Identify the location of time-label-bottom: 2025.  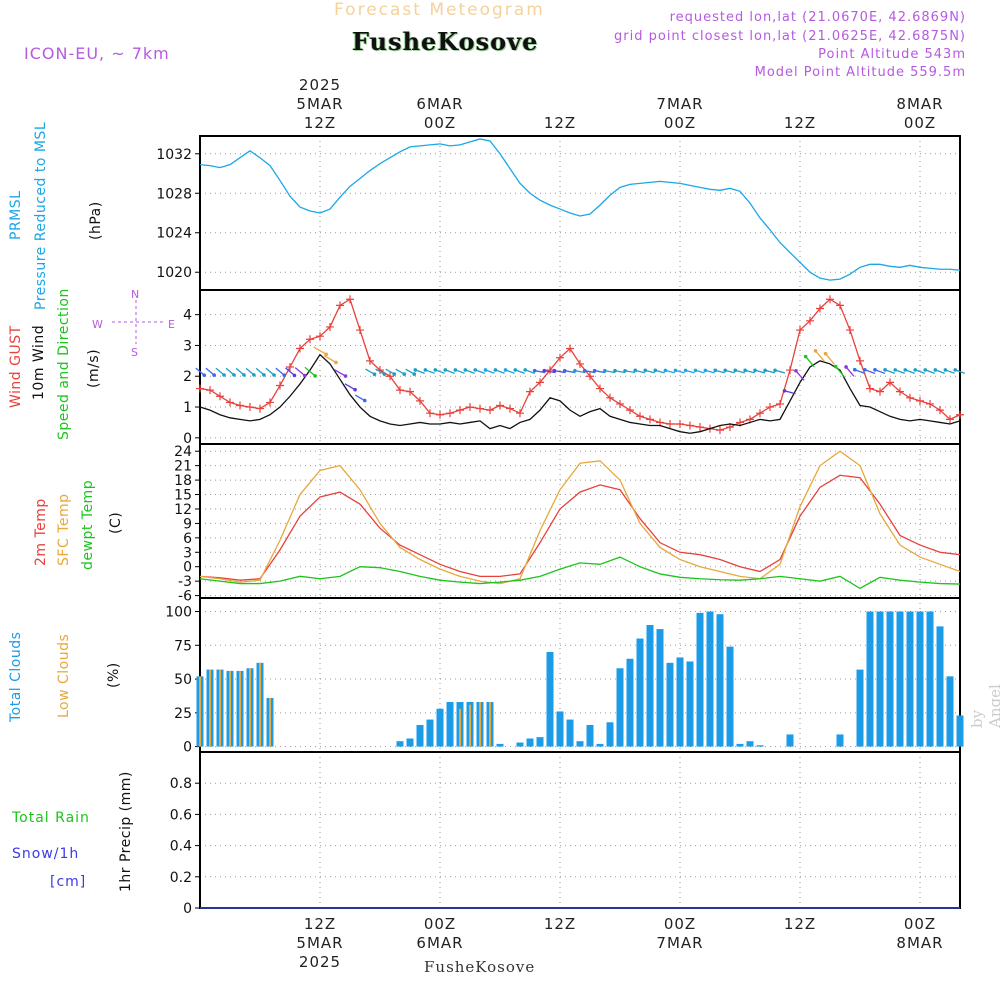
(320, 962).